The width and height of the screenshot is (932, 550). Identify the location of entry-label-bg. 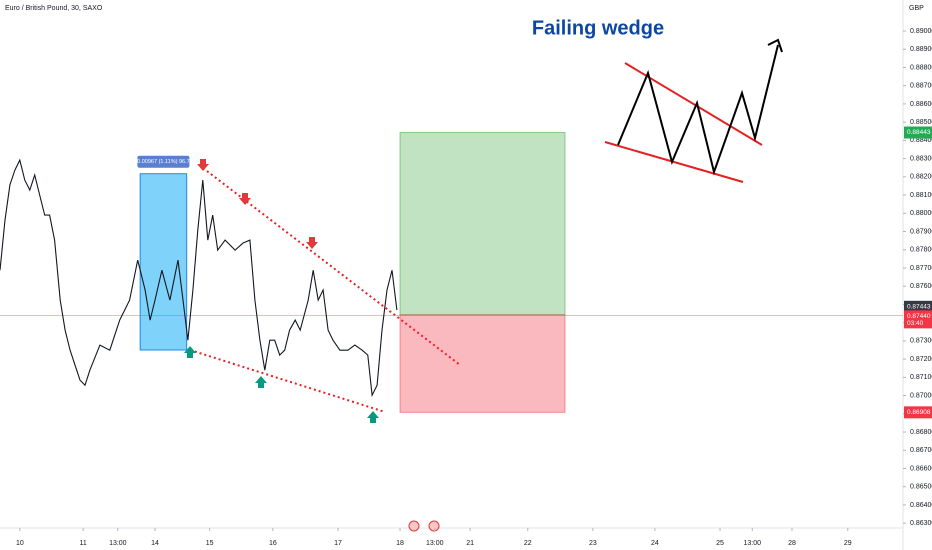
(918, 306).